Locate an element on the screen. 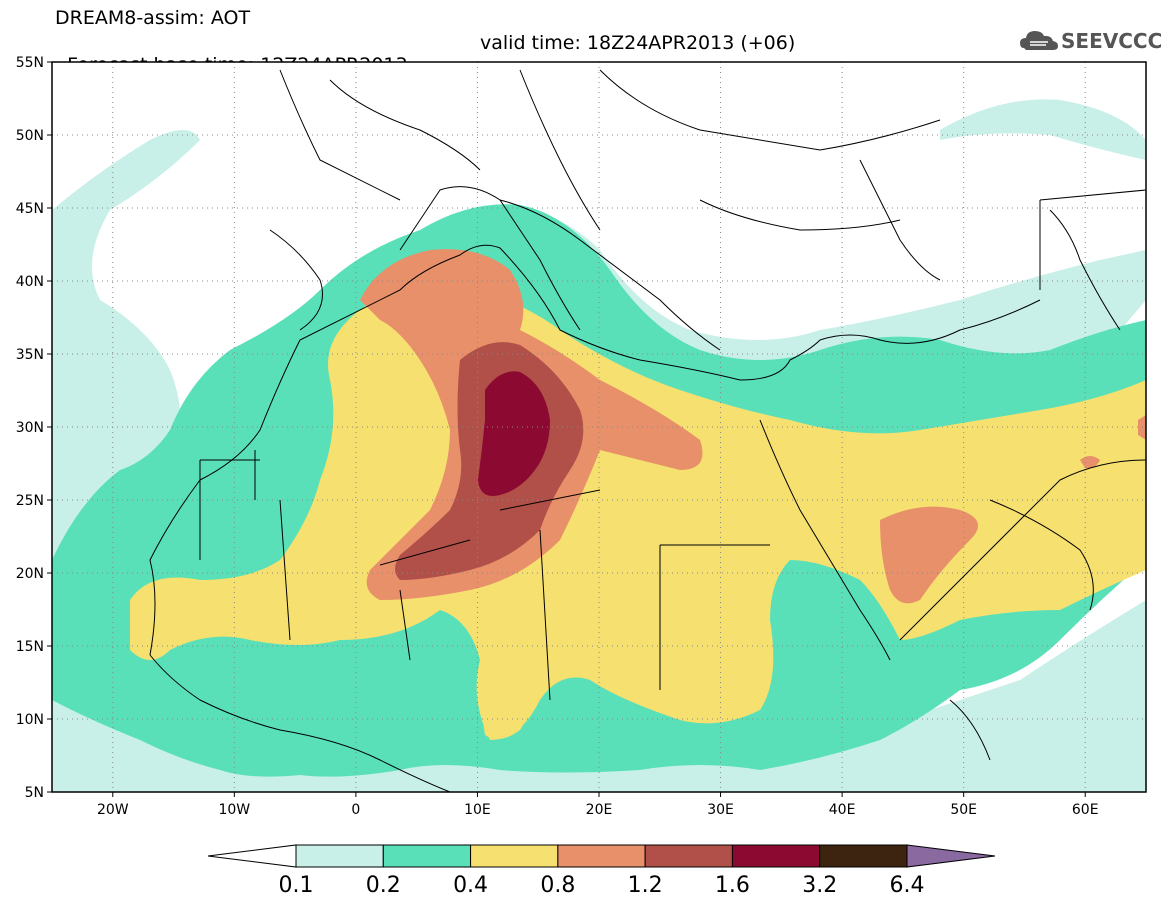 This screenshot has width=1165, height=905. colorbar: 0.1 0.2 0.4 0.8 1.2 1.6 3.2 6.4 is located at coordinates (601, 871).